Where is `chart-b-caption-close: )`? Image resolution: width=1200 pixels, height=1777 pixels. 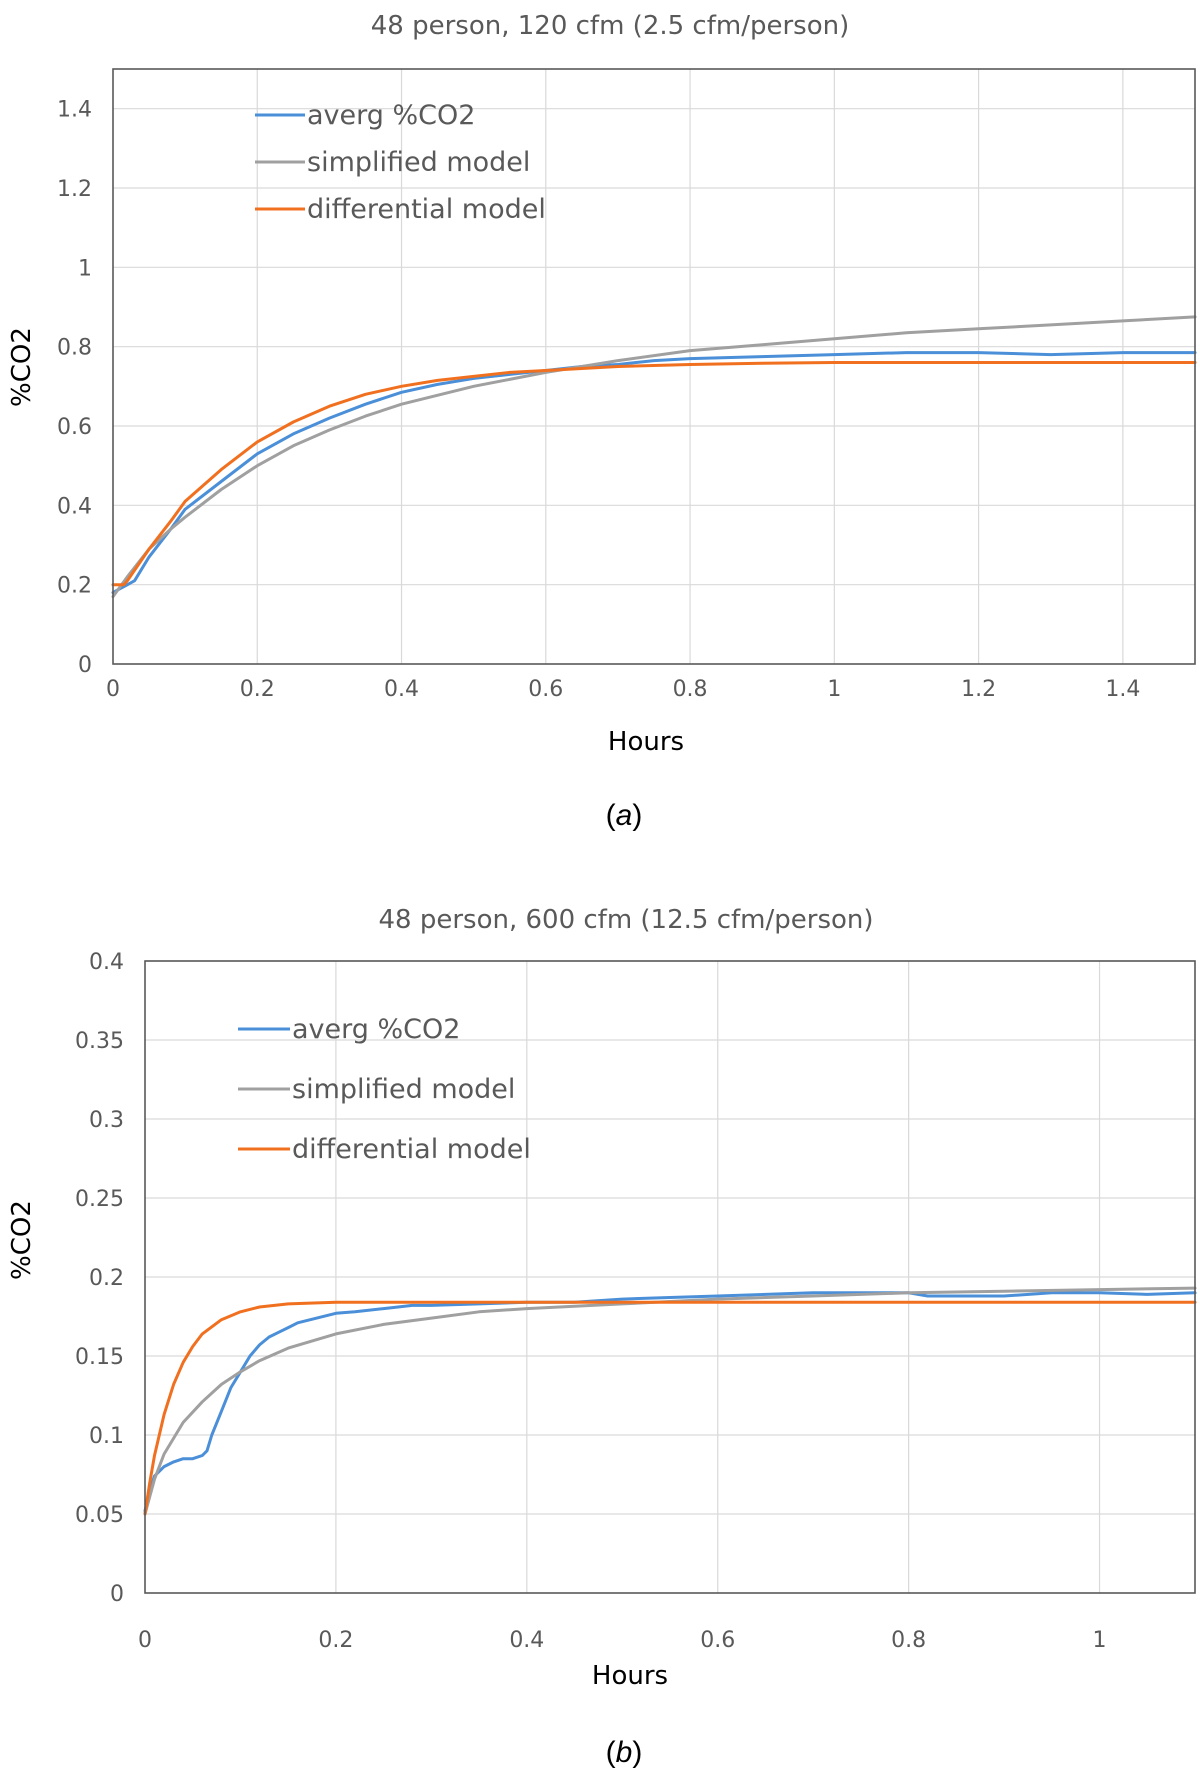
chart-b-caption-close: ) is located at coordinates (637, 1752).